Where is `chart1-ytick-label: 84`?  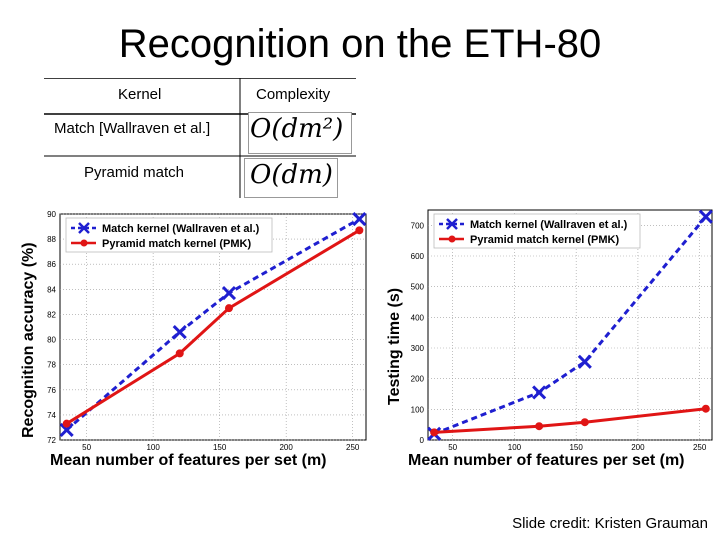 chart1-ytick-label: 84 is located at coordinates (51, 289).